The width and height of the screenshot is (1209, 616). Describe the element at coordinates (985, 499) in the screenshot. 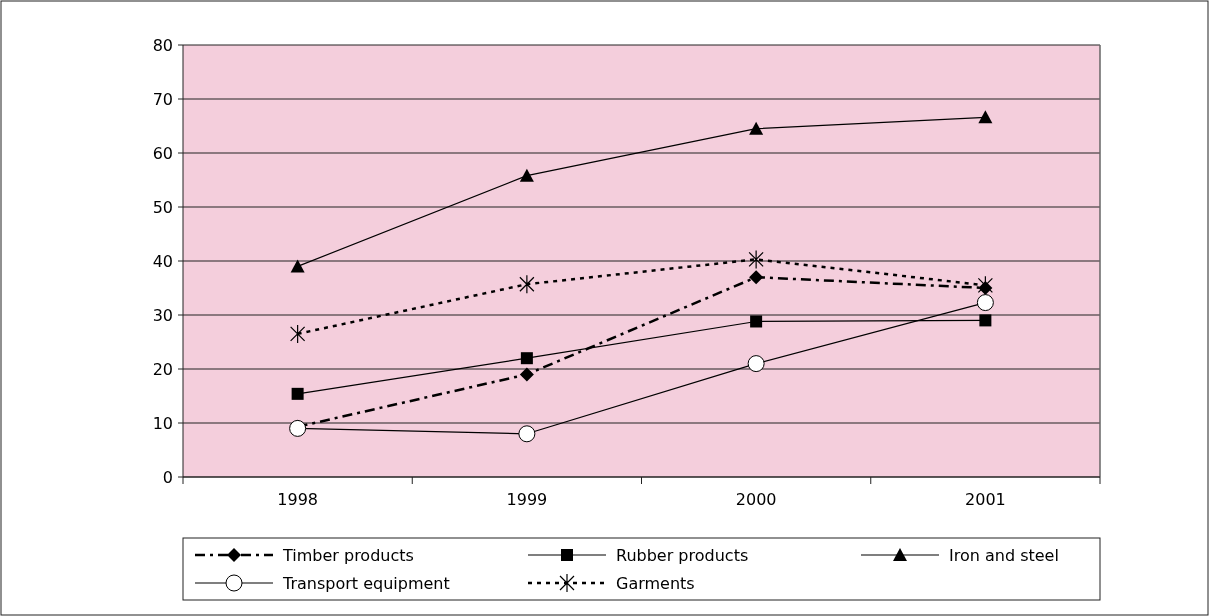

I see `x-tick-label: 2001` at that location.